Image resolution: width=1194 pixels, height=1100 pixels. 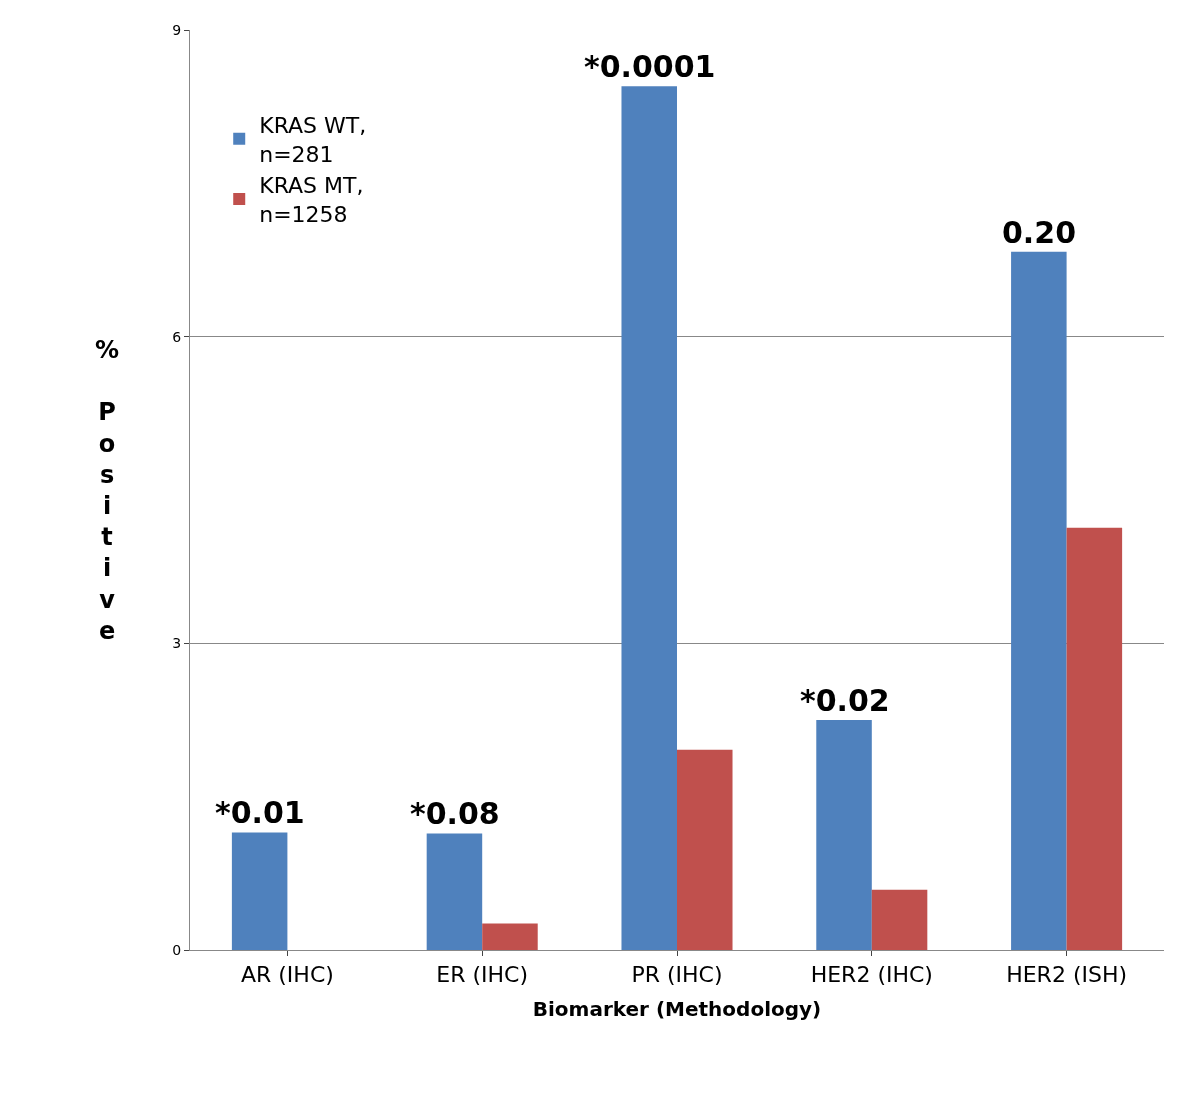 What do you see at coordinates (845, 700) in the screenshot?
I see `annotation: *0.02` at bounding box center [845, 700].